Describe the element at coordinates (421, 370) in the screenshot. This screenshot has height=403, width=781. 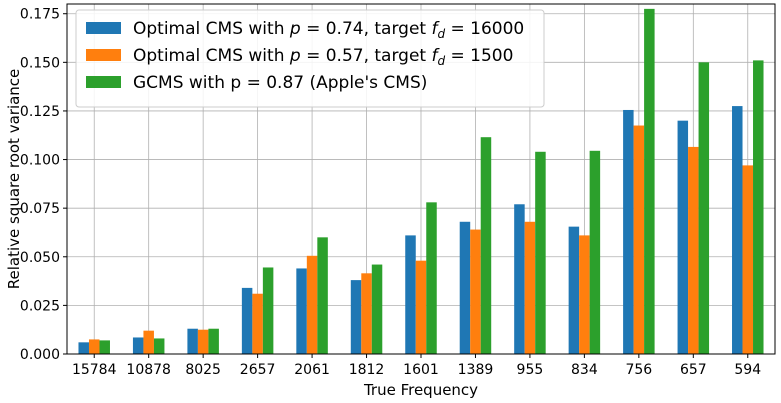
I see `x-tick-label: 1601` at that location.